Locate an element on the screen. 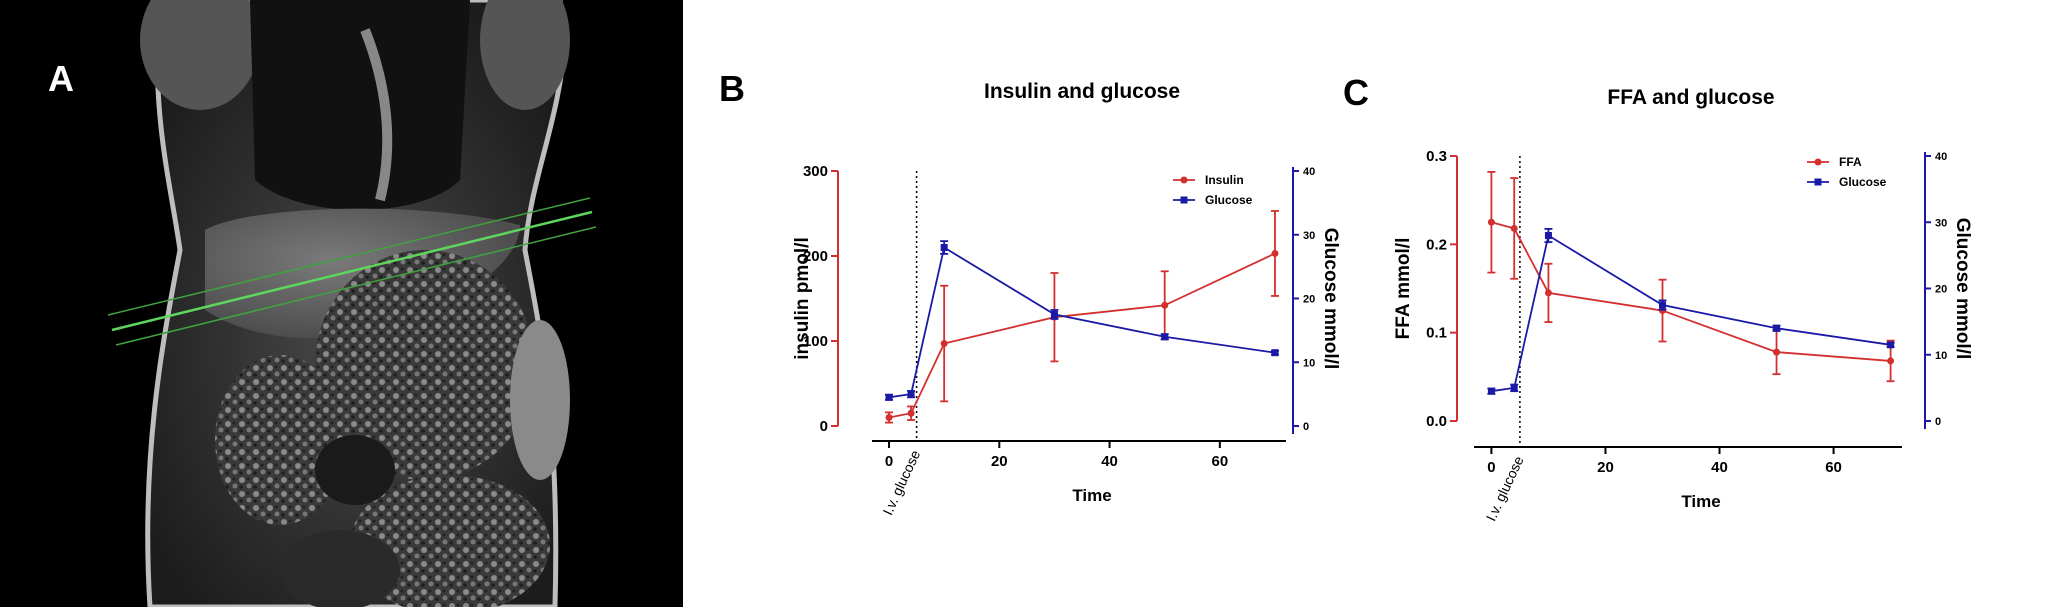 Image resolution: width=2048 pixels, height=607 pixels. chart-title: Insulin and glucose is located at coordinates (1082, 91).